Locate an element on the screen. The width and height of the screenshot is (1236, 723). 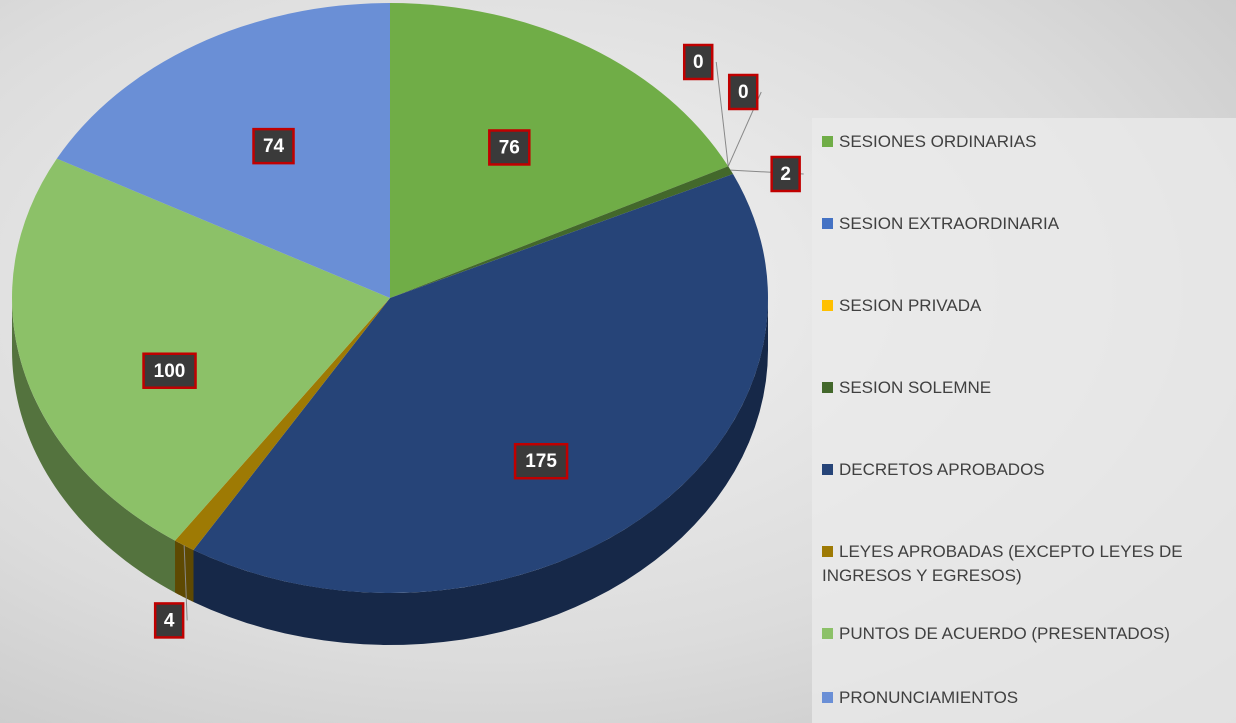
data-label: 4 is located at coordinates (169, 620).